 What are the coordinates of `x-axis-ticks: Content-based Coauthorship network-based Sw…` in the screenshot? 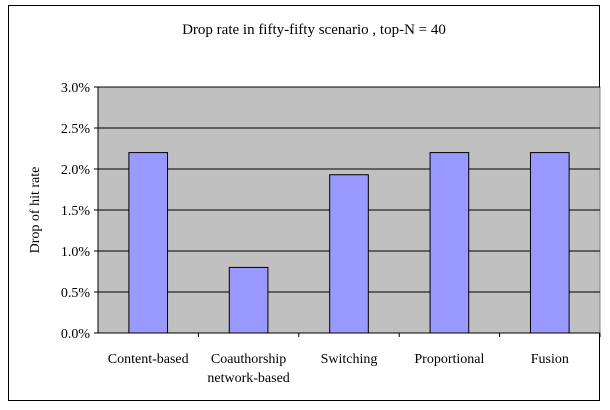 It's located at (354, 359).